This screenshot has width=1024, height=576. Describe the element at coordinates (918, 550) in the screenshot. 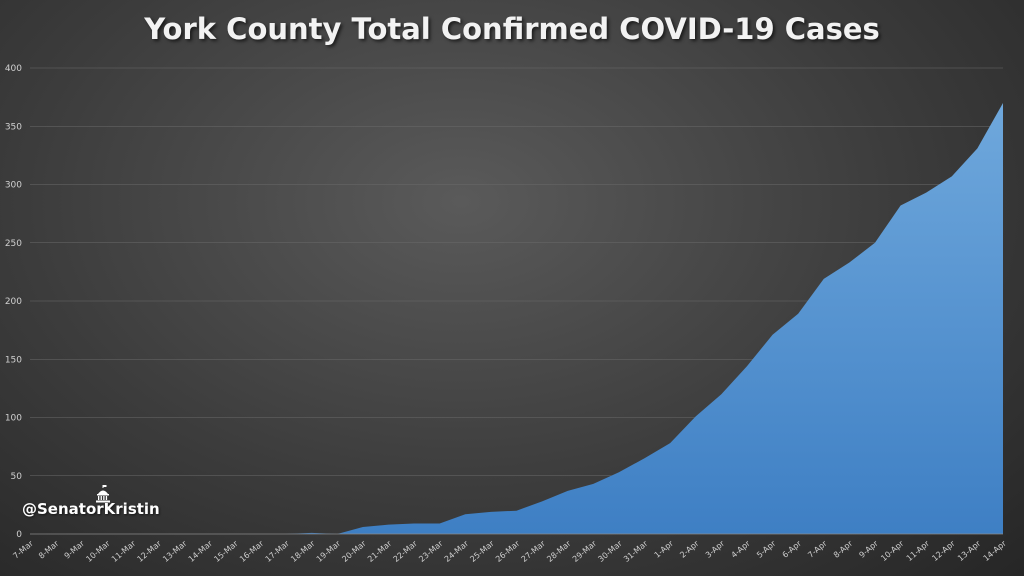

I see `x-tick-label: 11-Apr` at that location.